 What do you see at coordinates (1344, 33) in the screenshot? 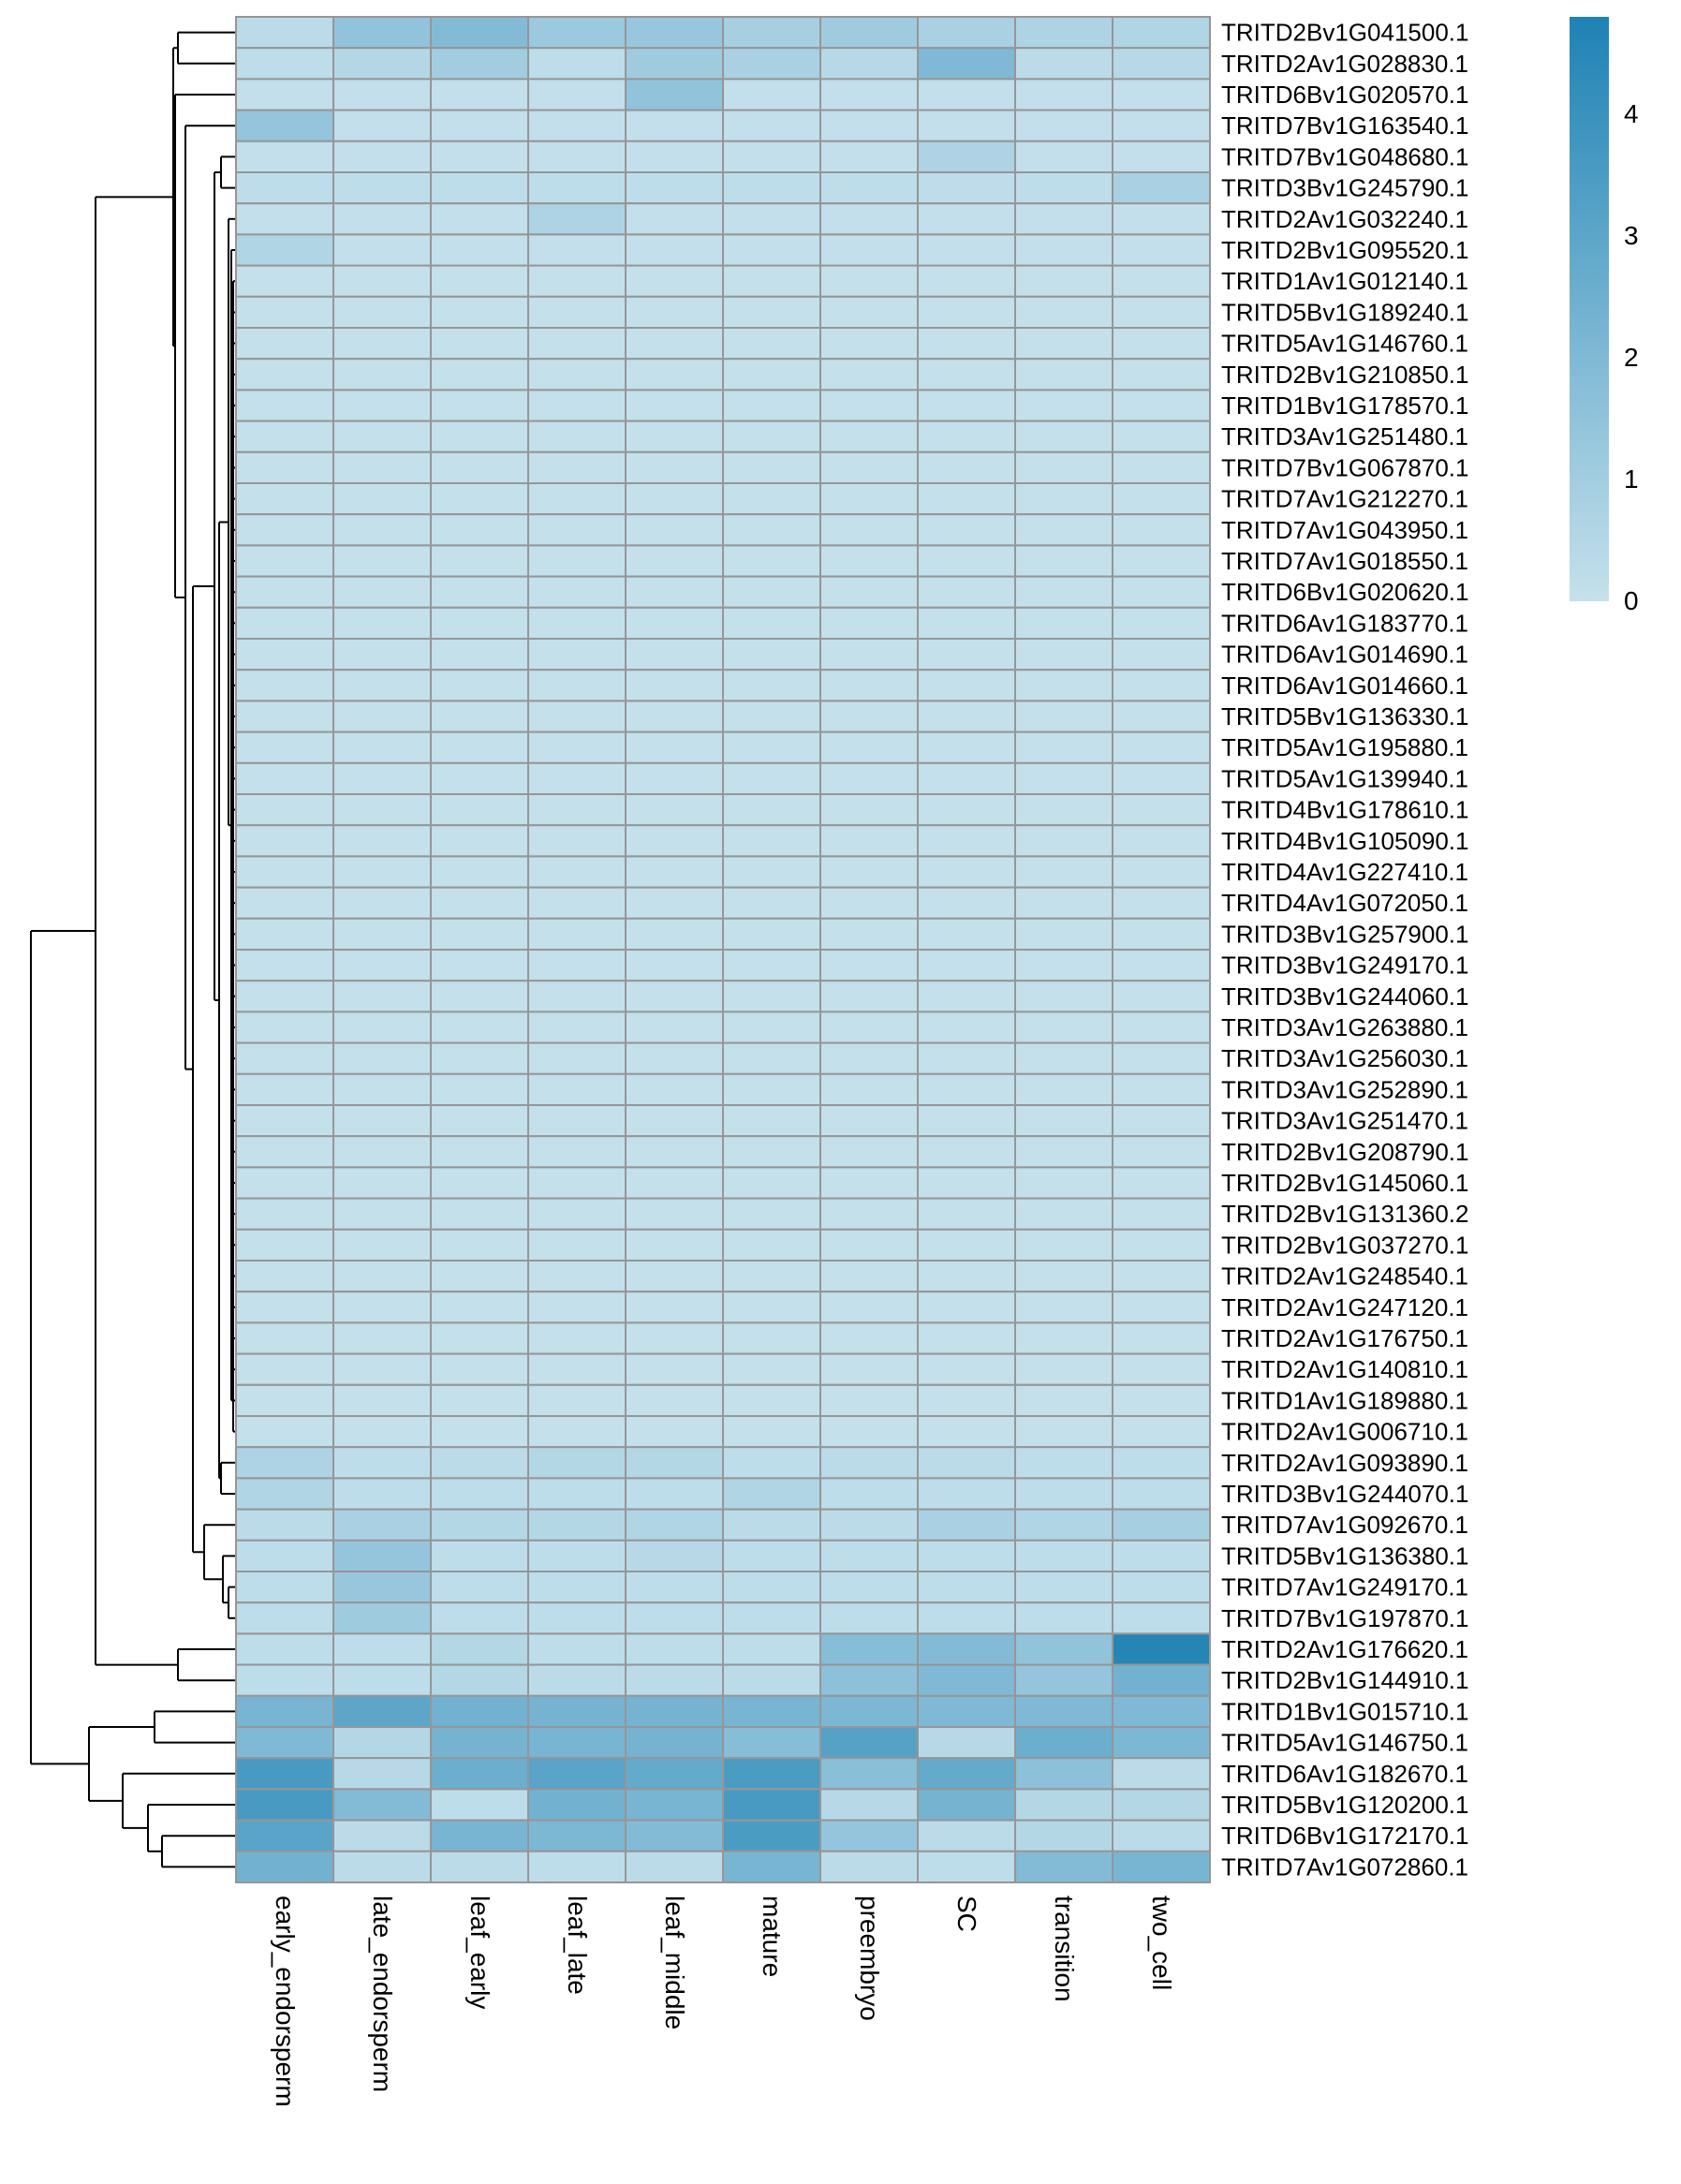
I see `row-label: TRITD2Bv1G041500.1` at bounding box center [1344, 33].